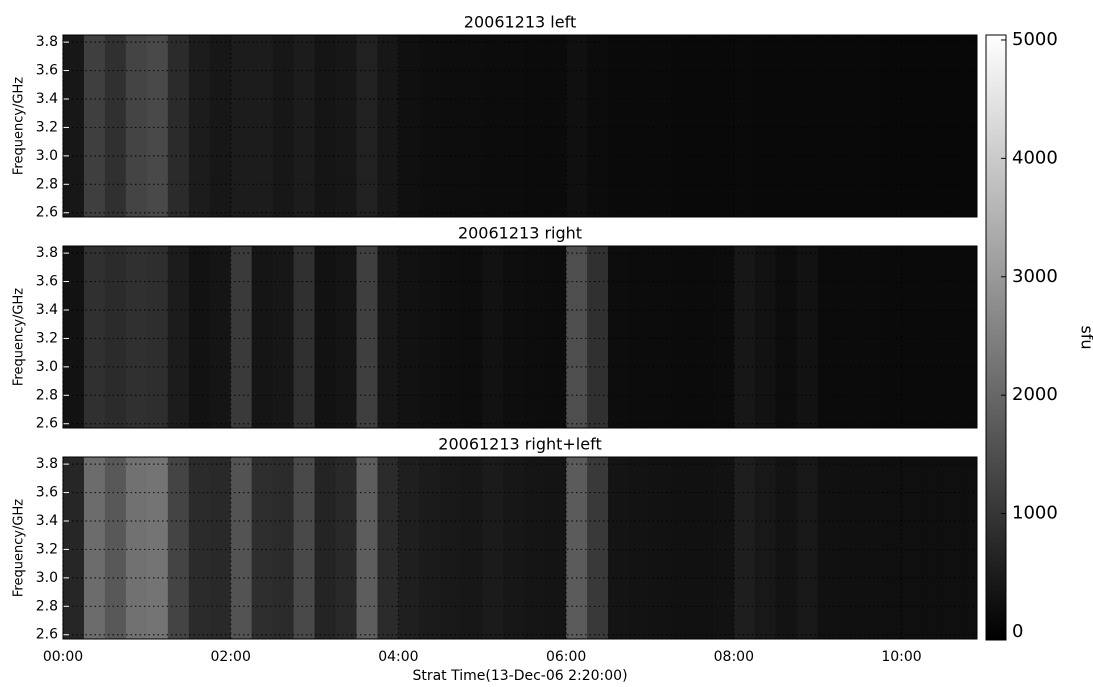  What do you see at coordinates (566, 657) in the screenshot?
I see `x-tick-label: 06:00` at bounding box center [566, 657].